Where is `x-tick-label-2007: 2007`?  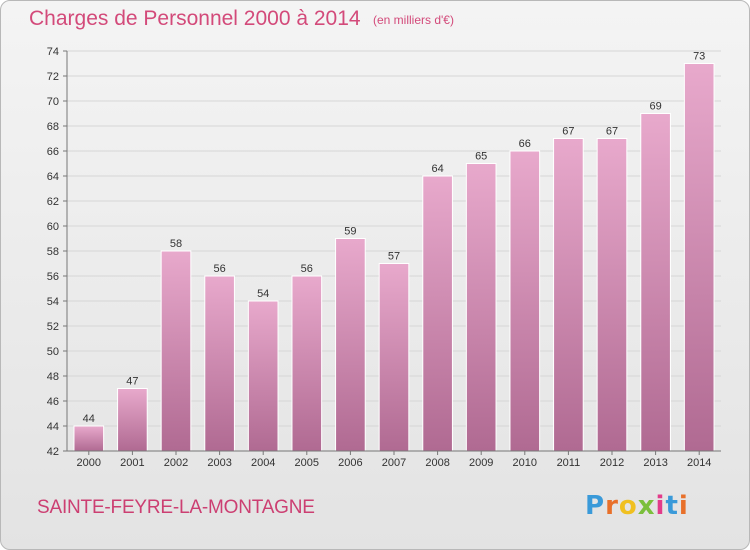
x-tick-label-2007: 2007 is located at coordinates (394, 463).